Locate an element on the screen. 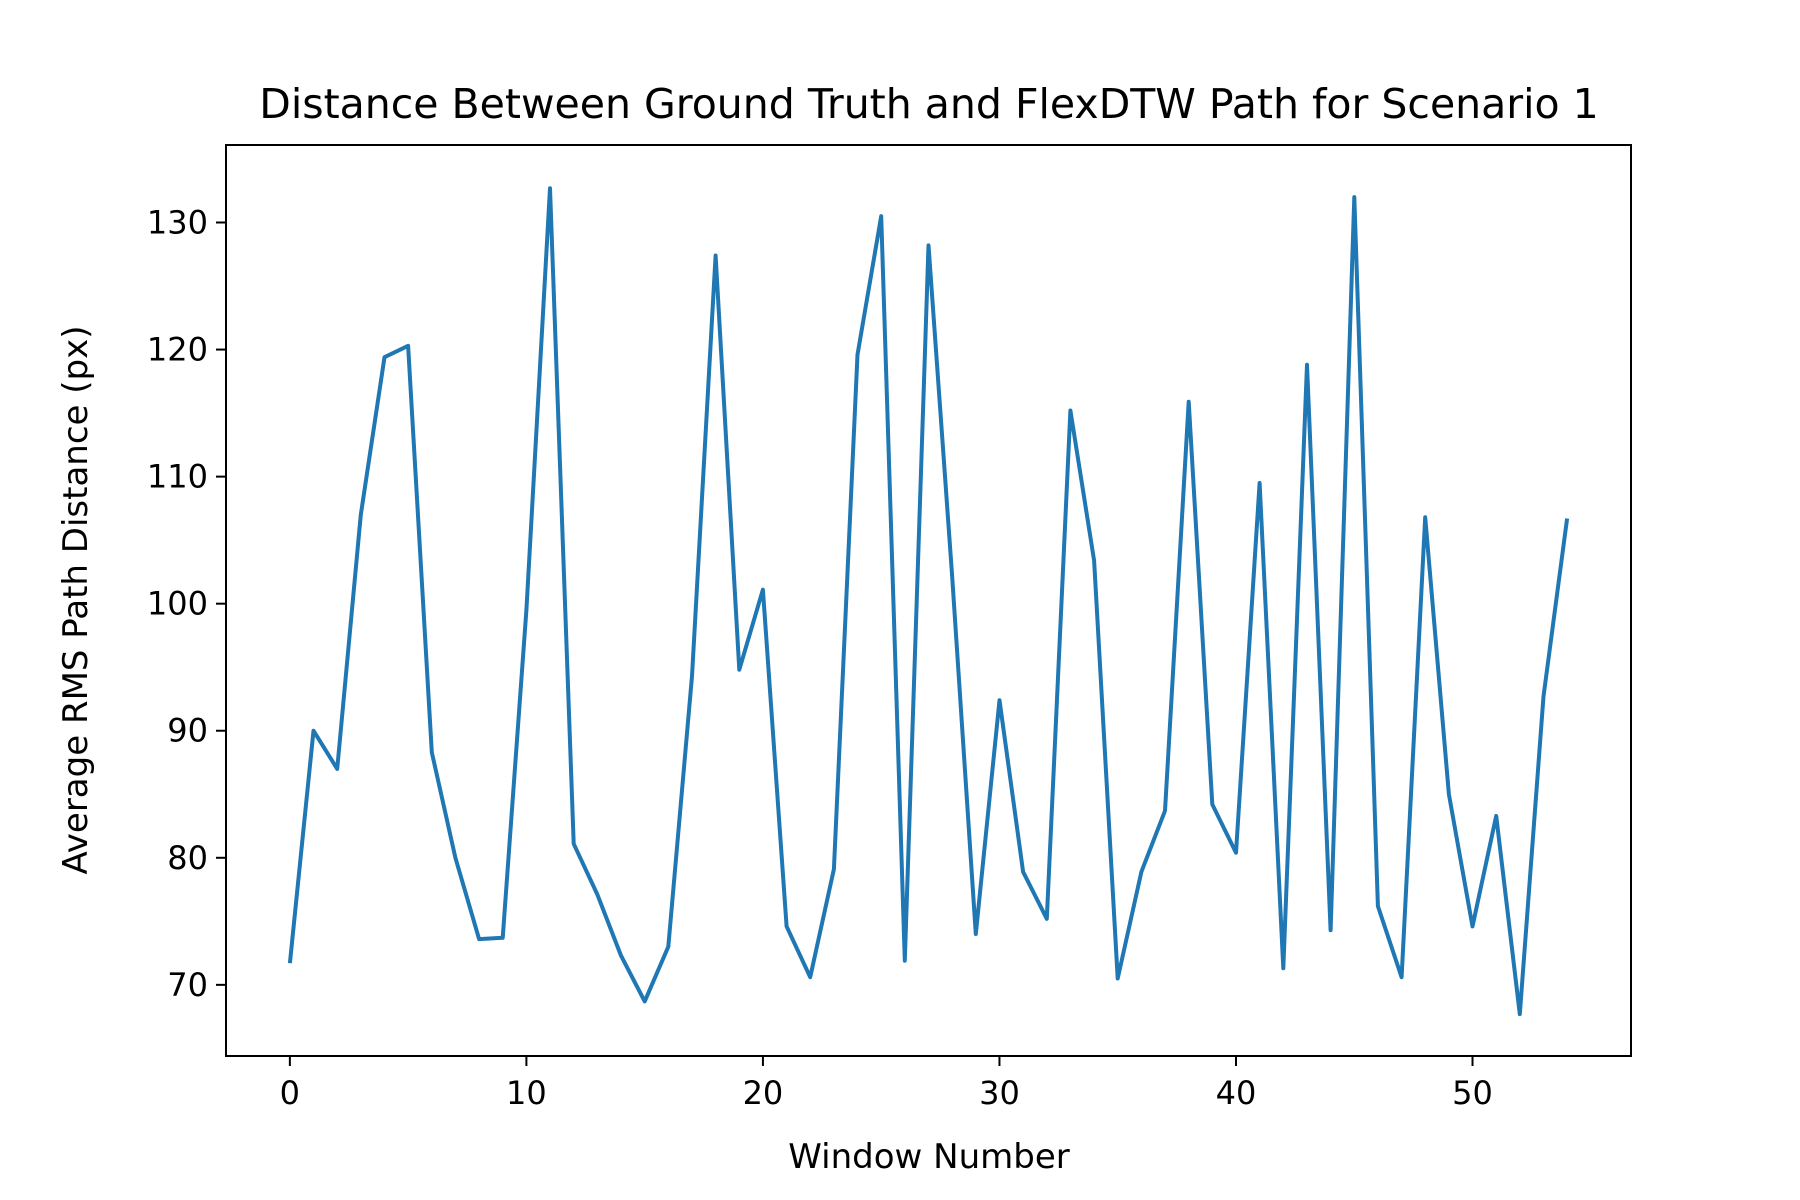 Image resolution: width=1800 pixels, height=1200 pixels. y-tick-label: 110 is located at coordinates (177, 477).